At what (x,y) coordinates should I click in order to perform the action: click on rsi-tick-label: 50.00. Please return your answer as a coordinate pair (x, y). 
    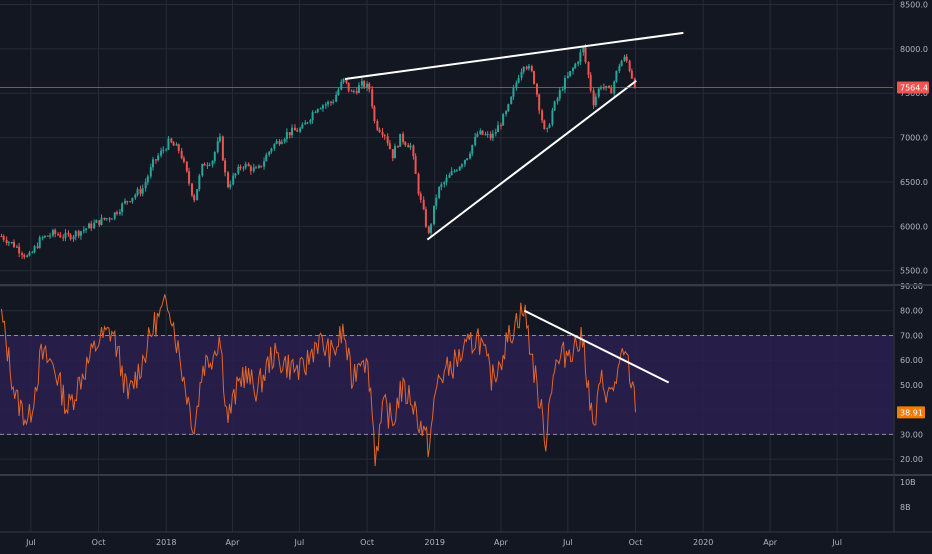
    Looking at the image, I should click on (911, 385).